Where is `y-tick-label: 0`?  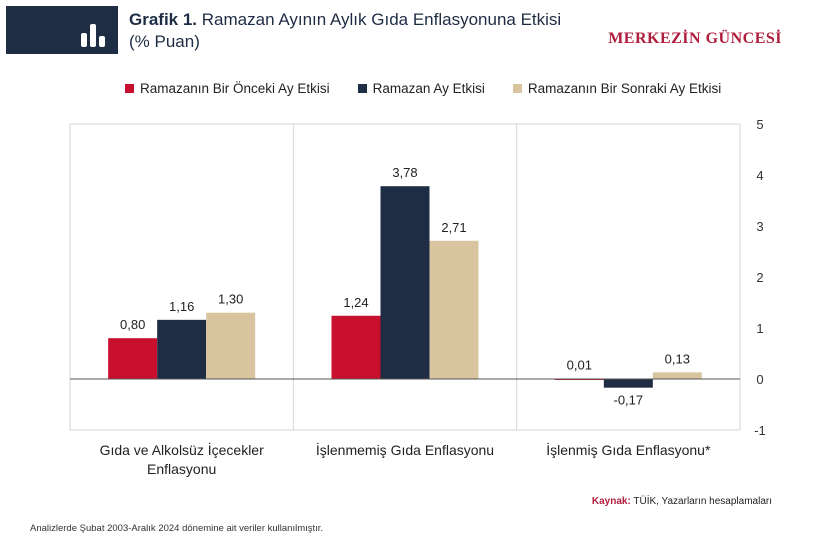 y-tick-label: 0 is located at coordinates (759, 379).